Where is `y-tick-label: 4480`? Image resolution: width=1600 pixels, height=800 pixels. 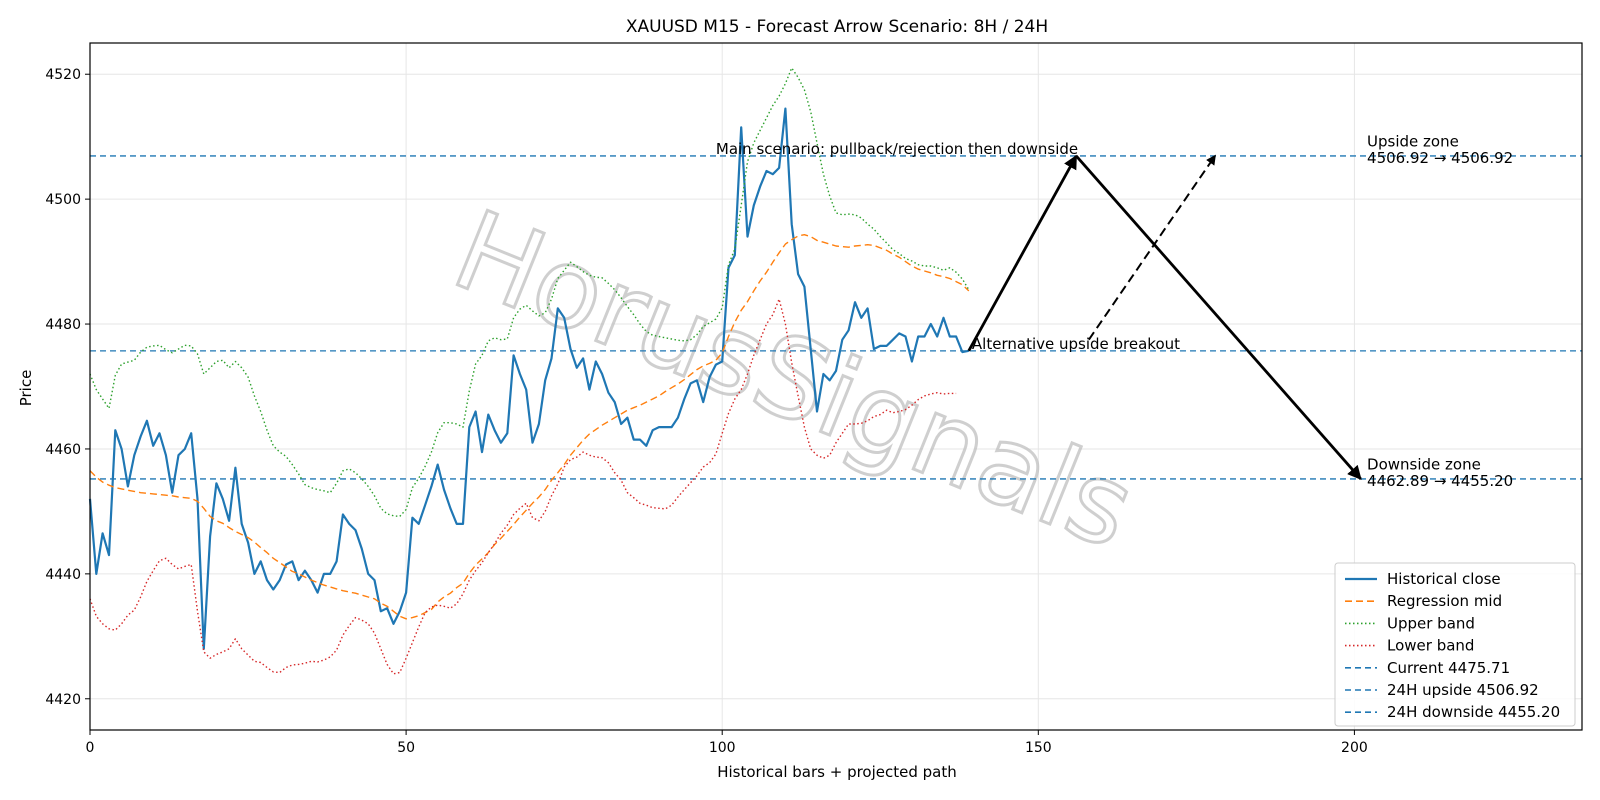
y-tick-label: 4480 is located at coordinates (63, 325).